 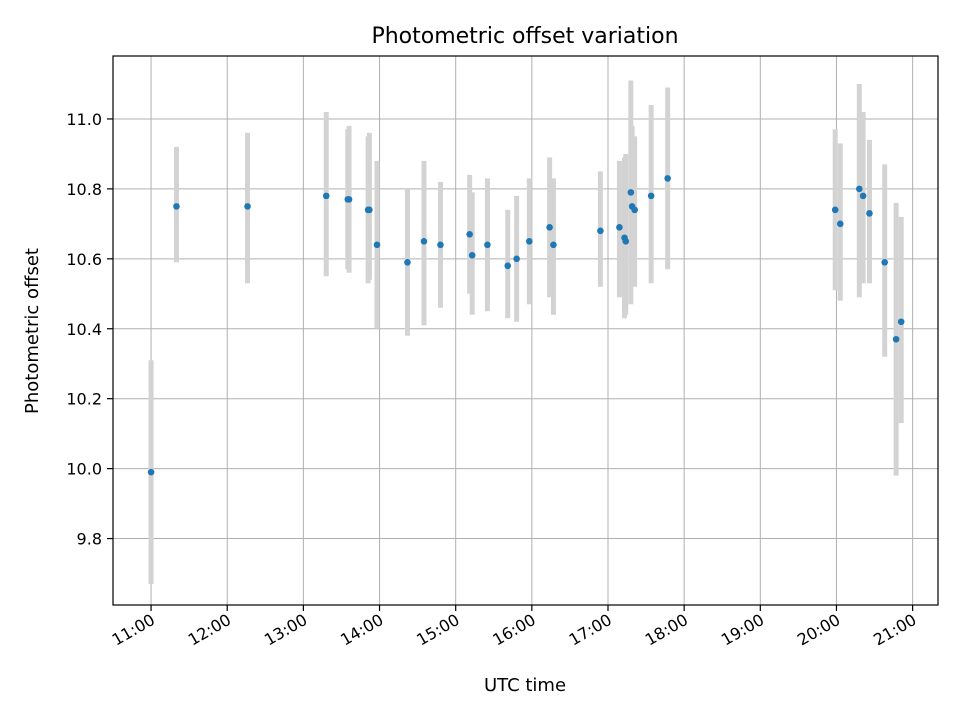 What do you see at coordinates (894, 630) in the screenshot?
I see `x-tick-label-10: 21:00` at bounding box center [894, 630].